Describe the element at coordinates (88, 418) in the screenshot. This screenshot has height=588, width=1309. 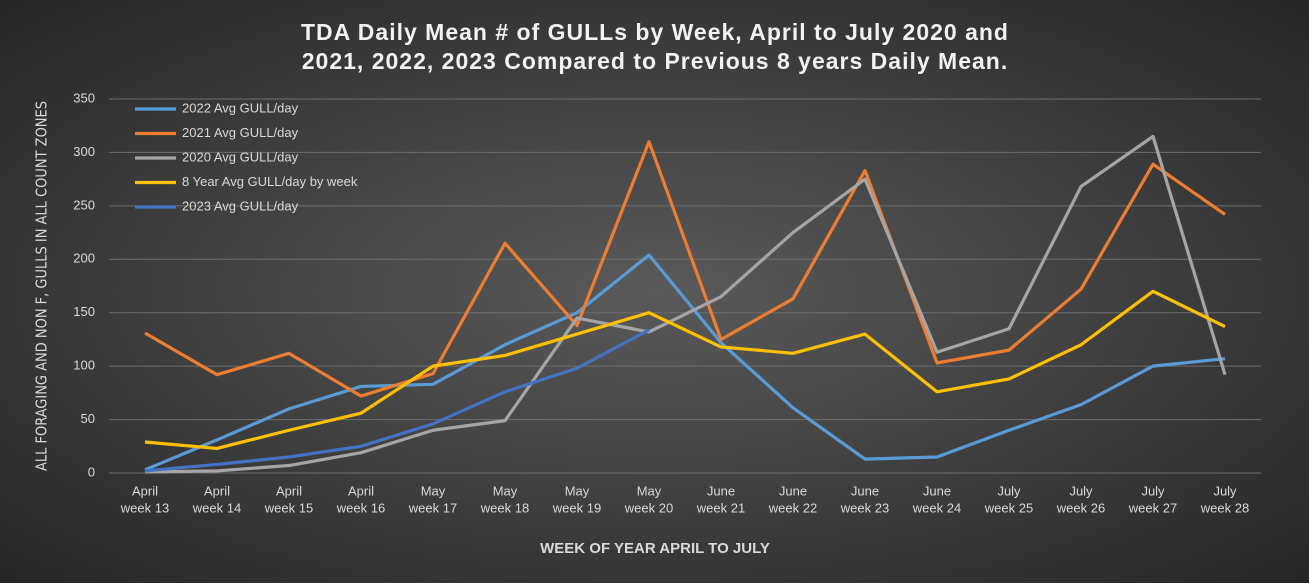
I see `y-tick-label: 50` at that location.